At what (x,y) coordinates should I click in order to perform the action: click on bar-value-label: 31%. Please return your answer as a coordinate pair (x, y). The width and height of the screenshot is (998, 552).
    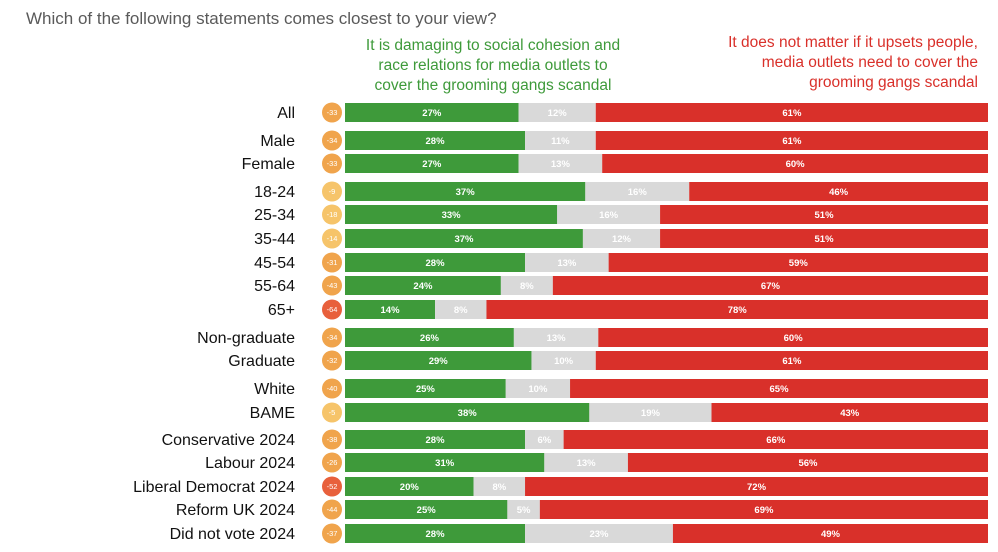
    Looking at the image, I should click on (445, 463).